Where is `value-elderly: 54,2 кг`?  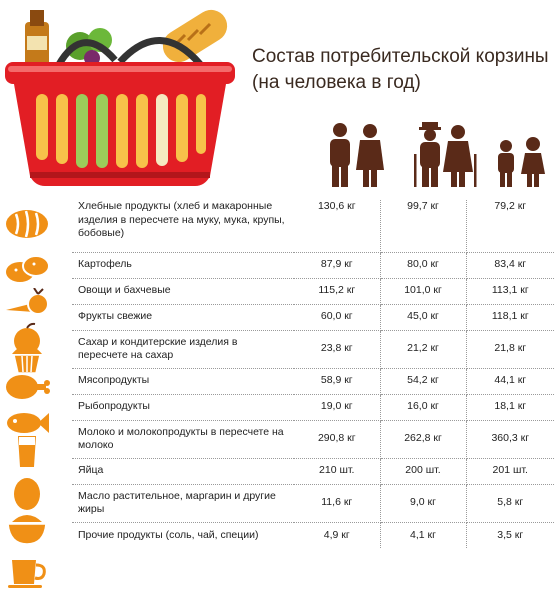
value-elderly: 54,2 кг is located at coordinates (423, 381).